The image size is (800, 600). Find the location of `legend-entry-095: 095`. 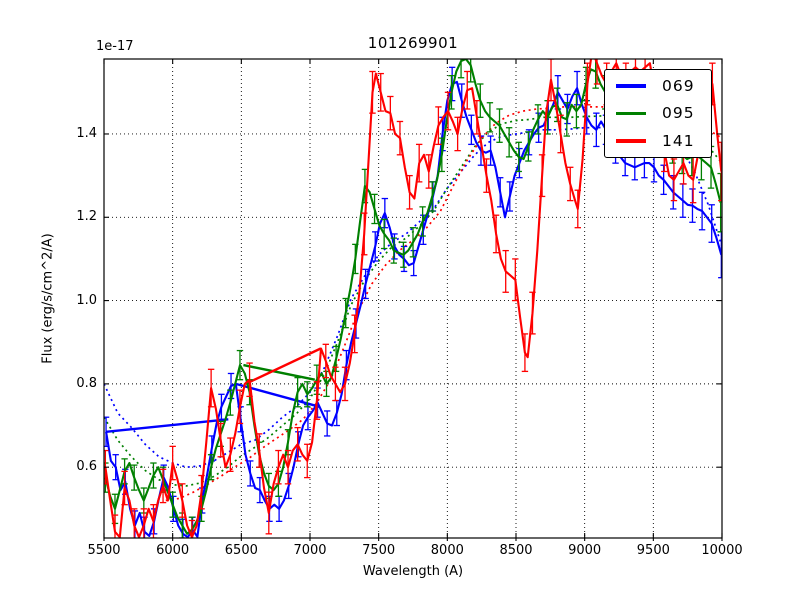

legend-entry-095: 095 is located at coordinates (658, 113).